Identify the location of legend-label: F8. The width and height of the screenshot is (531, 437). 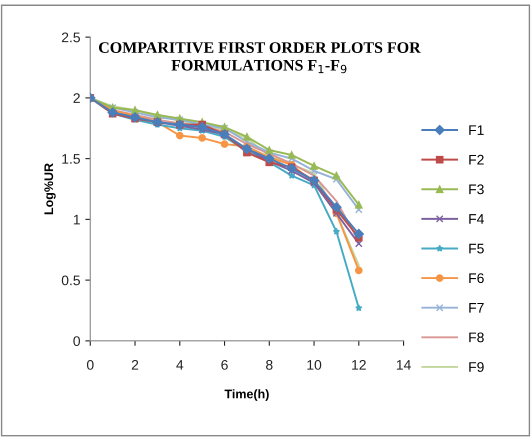
(476, 337).